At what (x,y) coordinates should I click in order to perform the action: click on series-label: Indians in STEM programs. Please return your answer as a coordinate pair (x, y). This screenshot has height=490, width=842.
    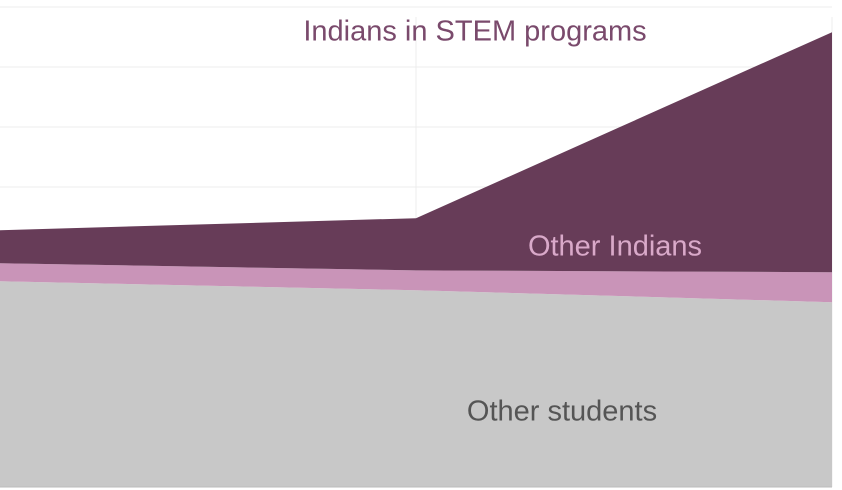
    Looking at the image, I should click on (474, 32).